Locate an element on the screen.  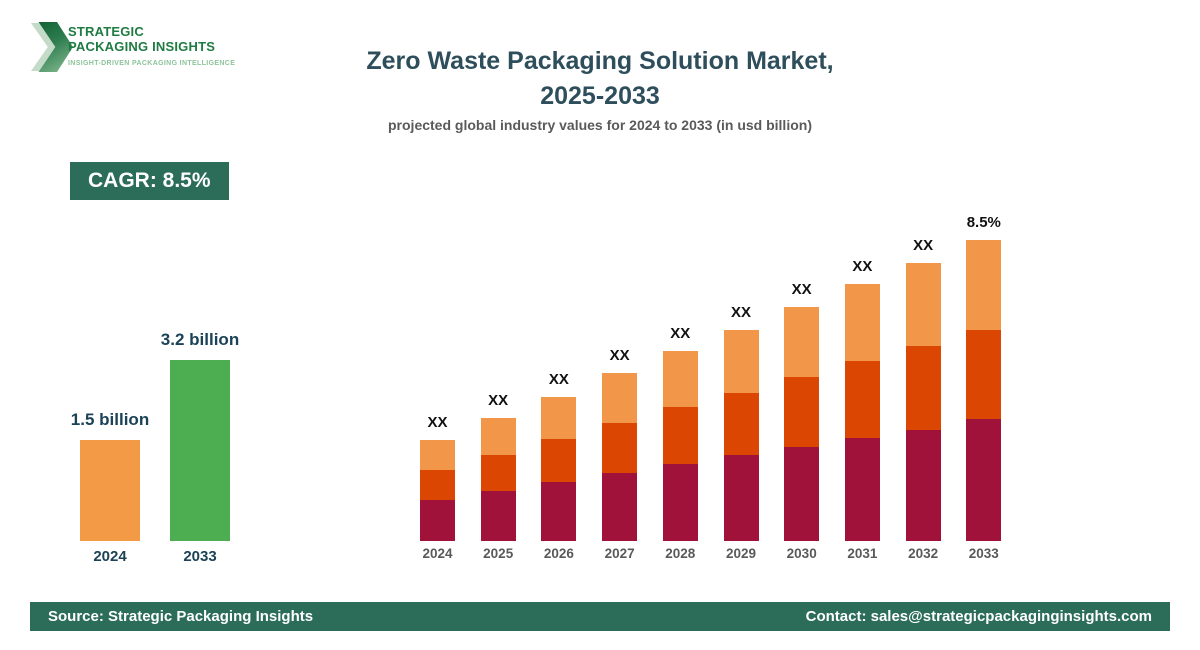
axis-year-label-2025: 2025 is located at coordinates (498, 553).